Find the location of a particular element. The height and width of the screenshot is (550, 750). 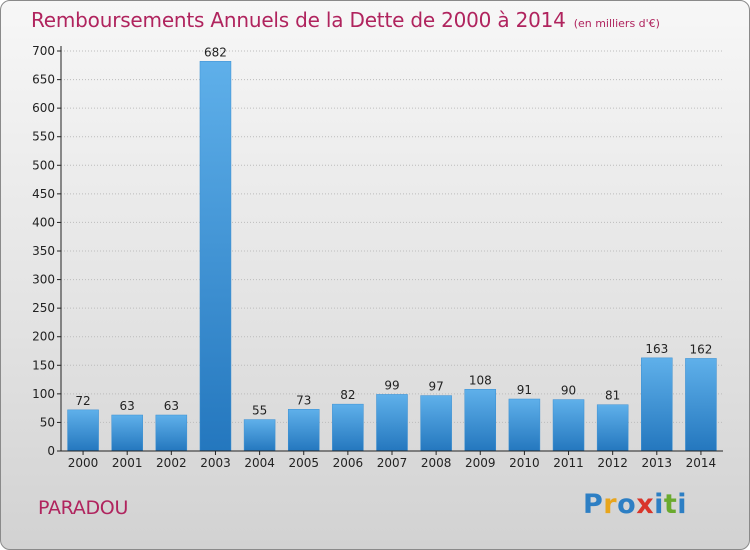

y-tick-label: 500 is located at coordinates (43, 165).